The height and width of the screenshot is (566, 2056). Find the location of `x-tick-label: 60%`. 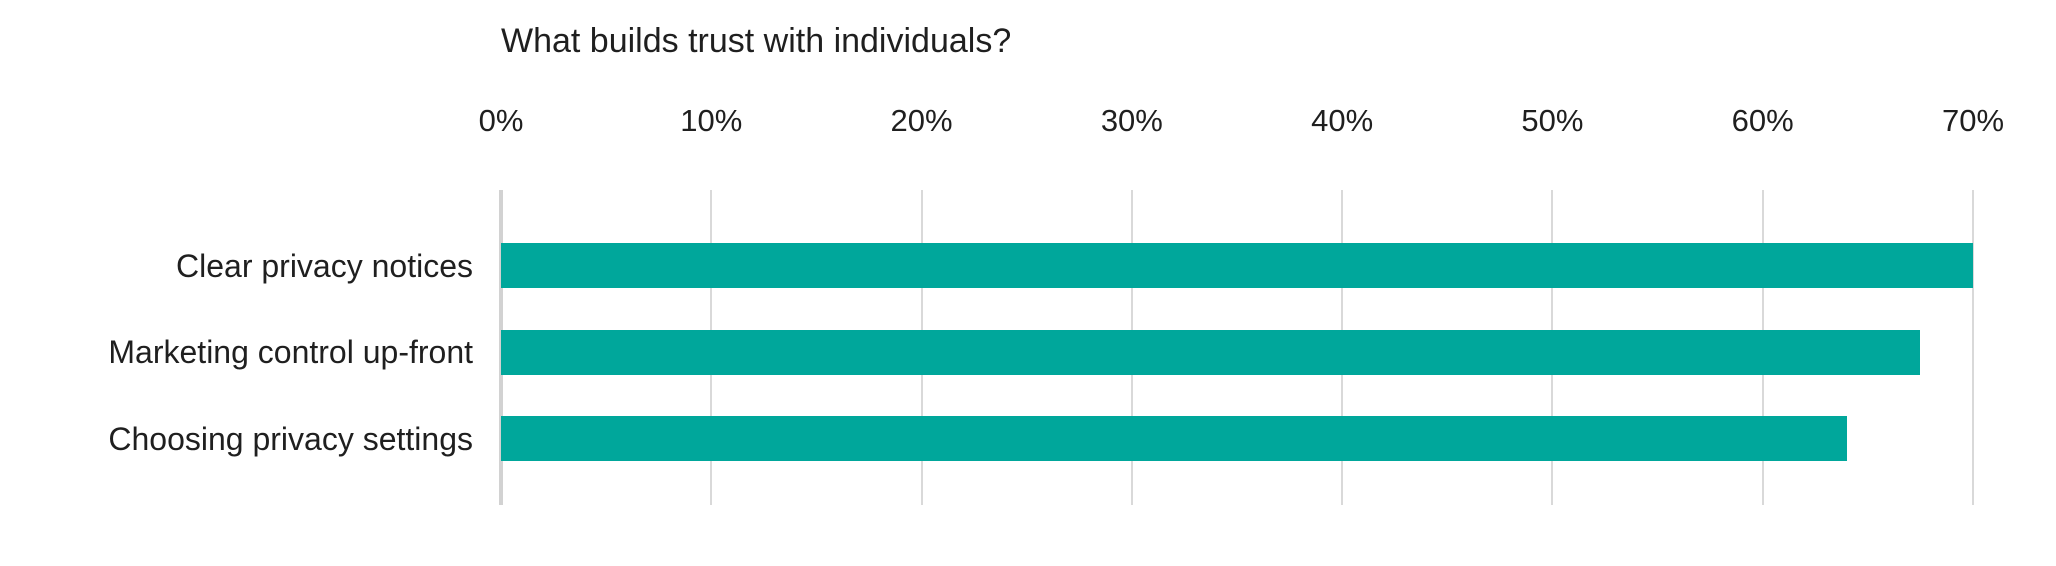

x-tick-label: 60% is located at coordinates (1762, 120).